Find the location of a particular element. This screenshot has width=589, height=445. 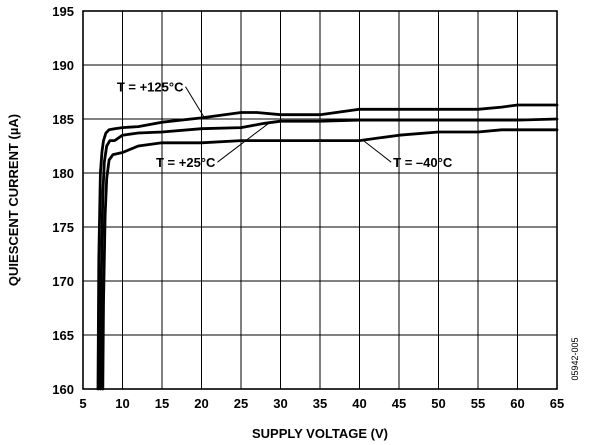

y-tick-labels: 160 165 170 175 180 185 190 195 is located at coordinates (63, 200).